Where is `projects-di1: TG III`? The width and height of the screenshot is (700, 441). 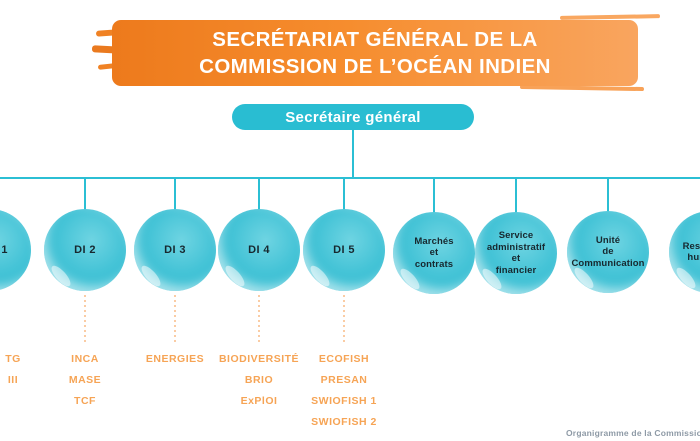 projects-di1: TG III is located at coordinates (13, 369).